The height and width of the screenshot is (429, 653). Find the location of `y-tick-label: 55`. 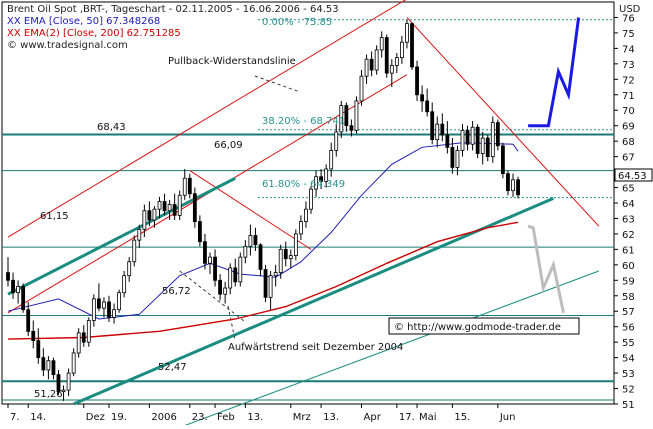

y-tick-label: 55 is located at coordinates (628, 343).